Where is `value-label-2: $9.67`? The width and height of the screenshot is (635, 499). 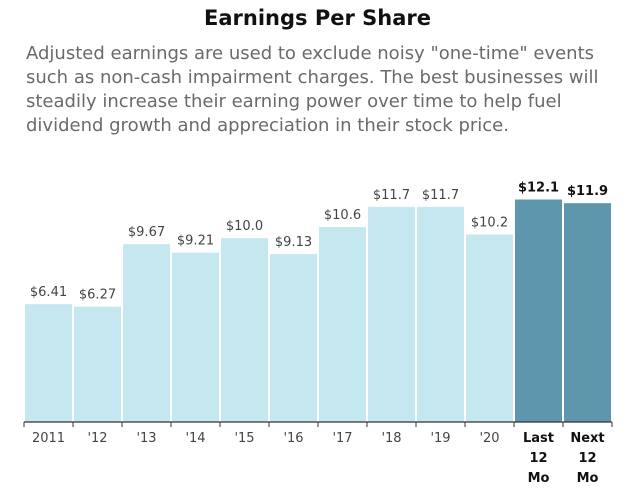 value-label-2: $9.67 is located at coordinates (146, 232).